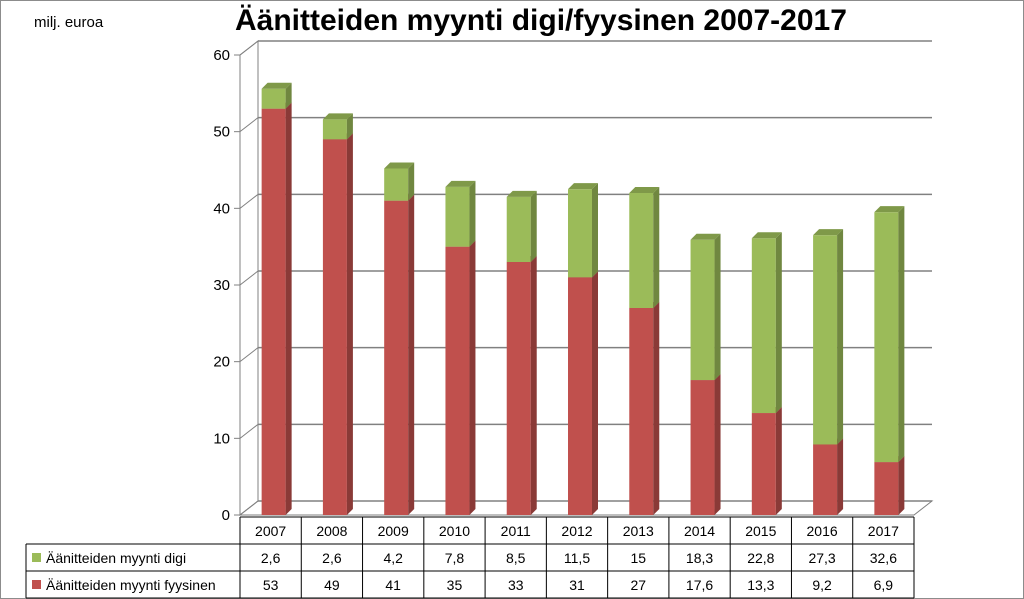  I want to click on data-label: 53, so click(271, 585).